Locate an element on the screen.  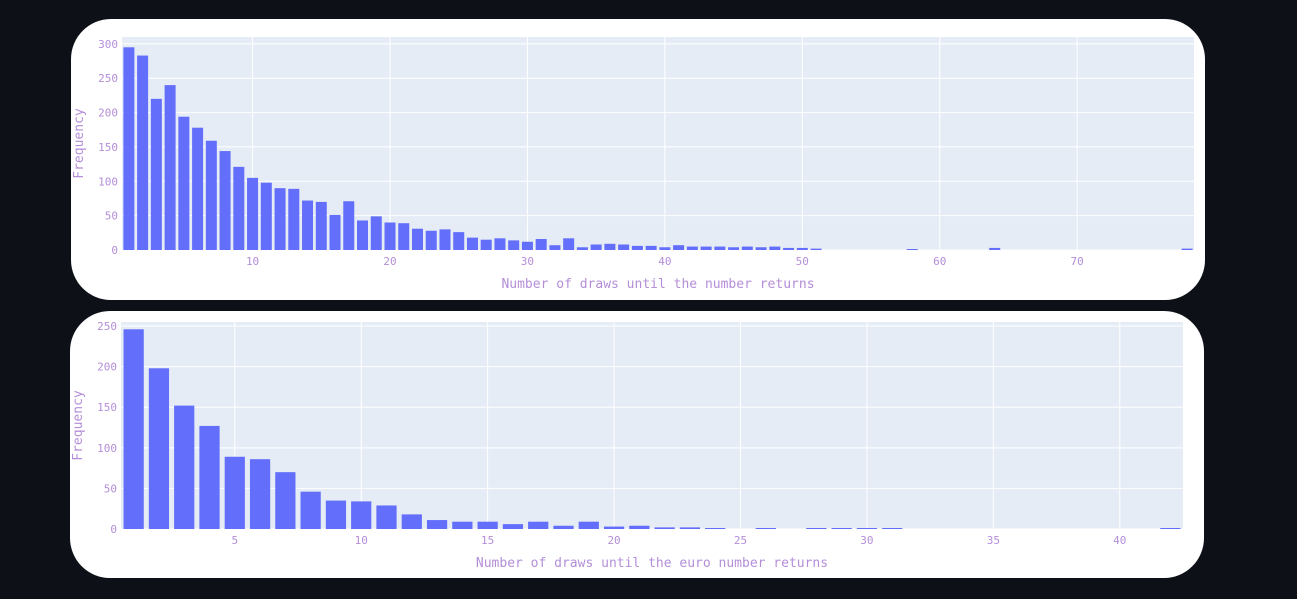
y-tick-label: 200 is located at coordinates (108, 113).